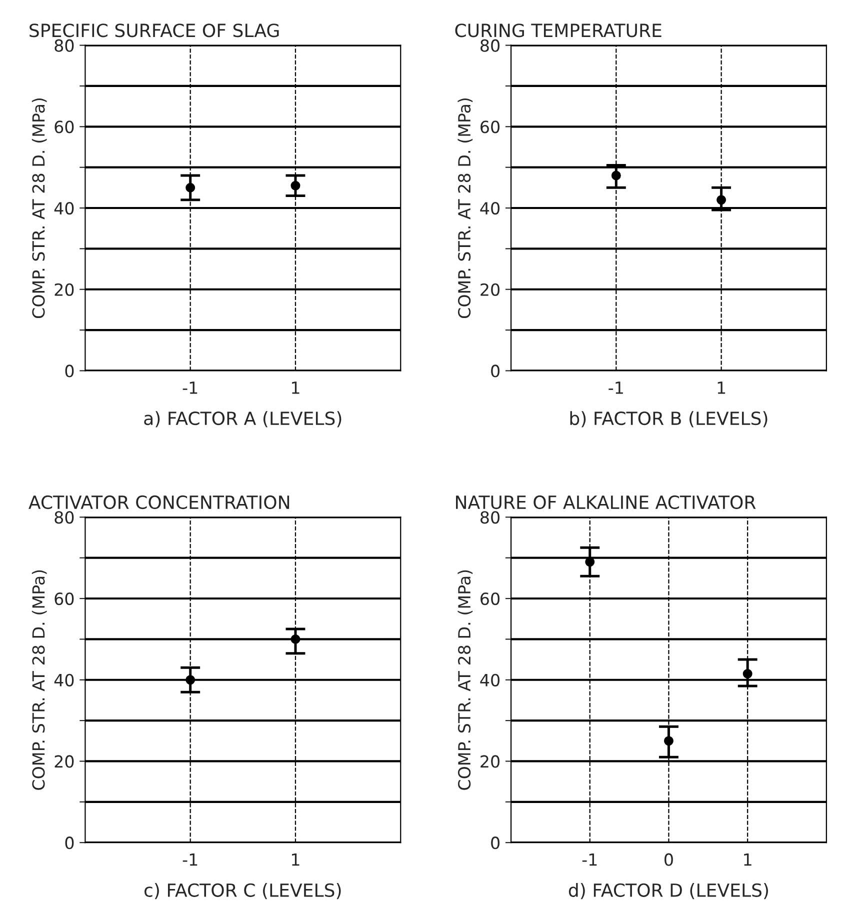 The image size is (852, 906). I want to click on x-axis-title: d) FACTOR D (LEVELS), so click(668, 891).